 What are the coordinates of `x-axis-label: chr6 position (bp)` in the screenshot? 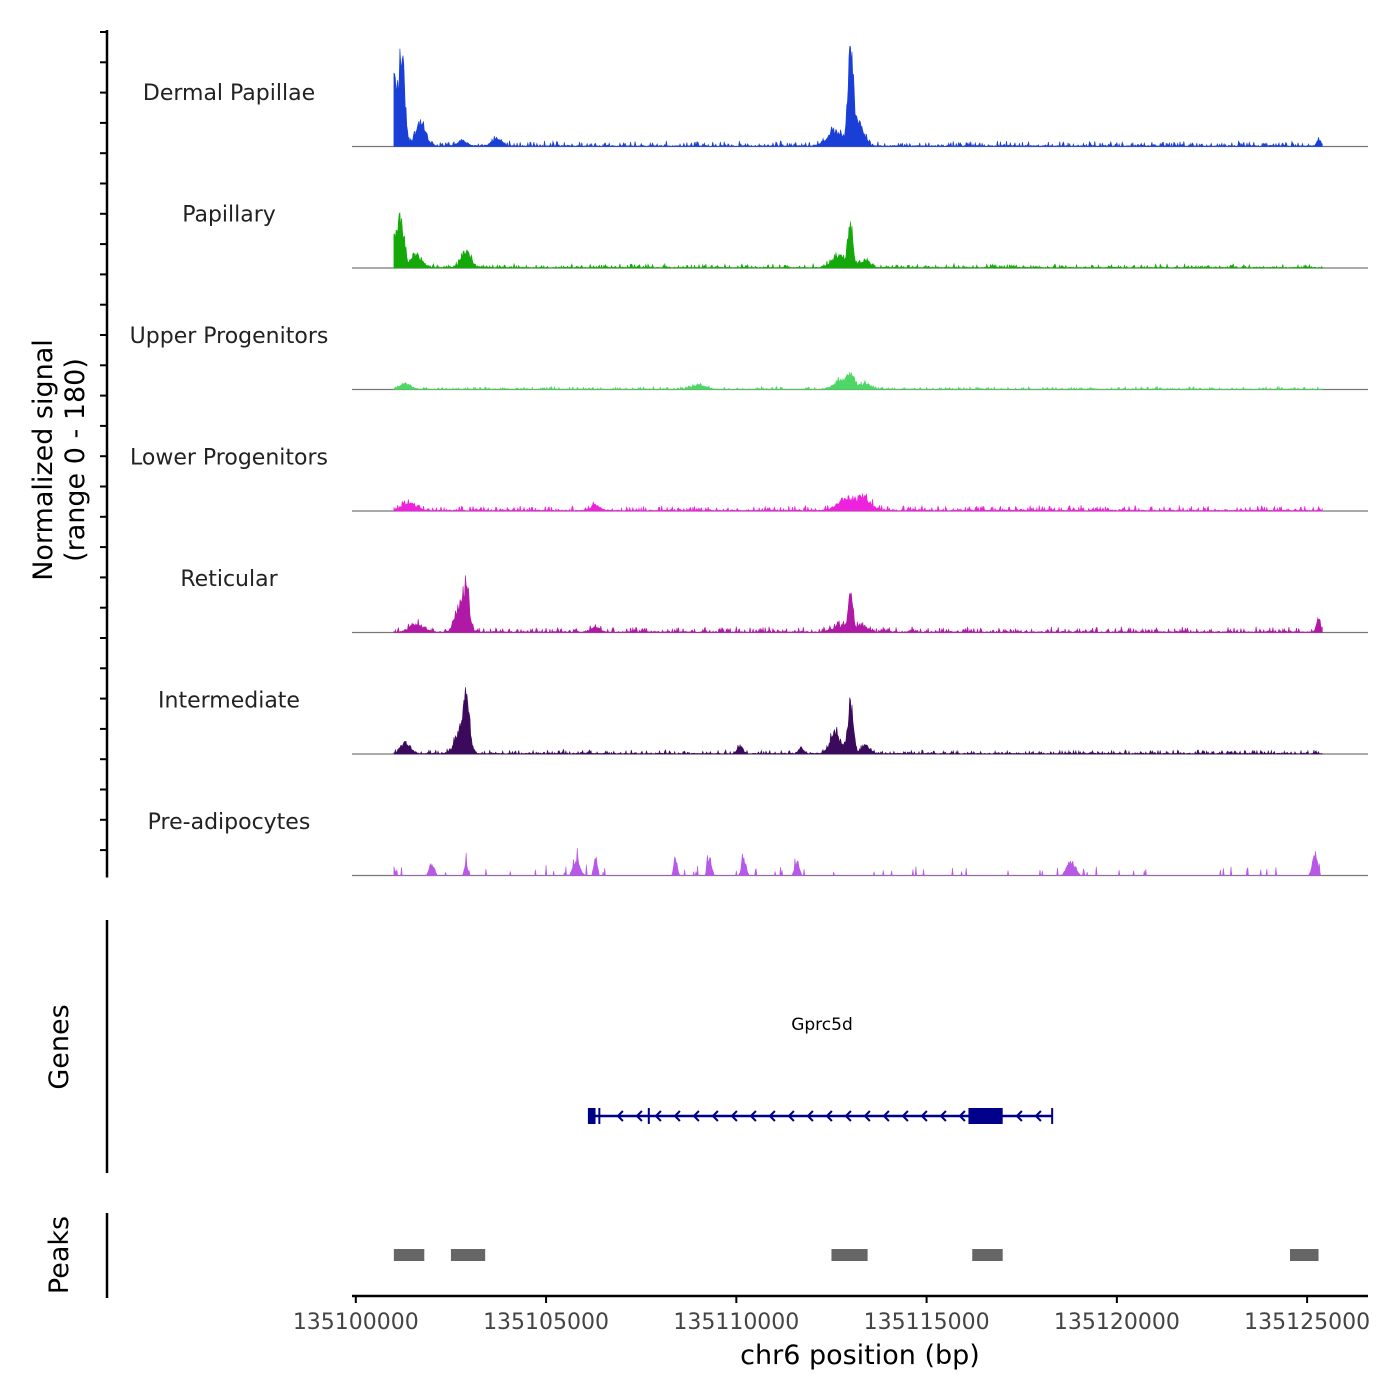 It's located at (860, 1355).